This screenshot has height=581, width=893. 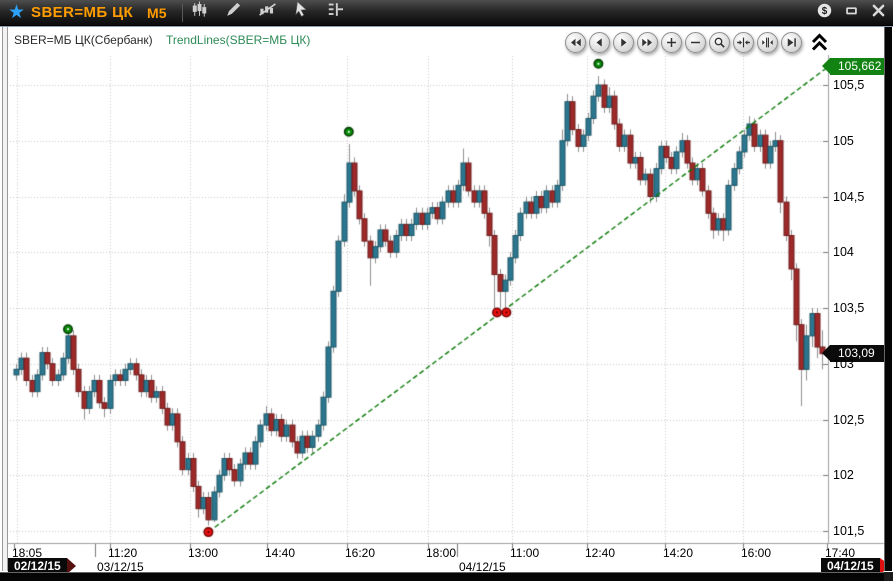 What do you see at coordinates (123, 553) in the screenshot?
I see `time-axis-label: 11:20` at bounding box center [123, 553].